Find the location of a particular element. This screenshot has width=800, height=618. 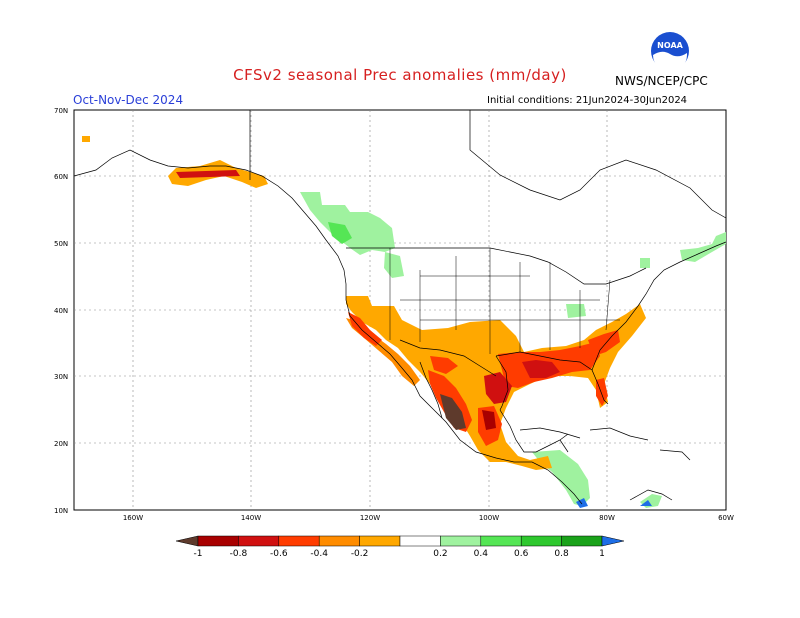

positive-anomaly-bc-coast is located at coordinates (347, 223).